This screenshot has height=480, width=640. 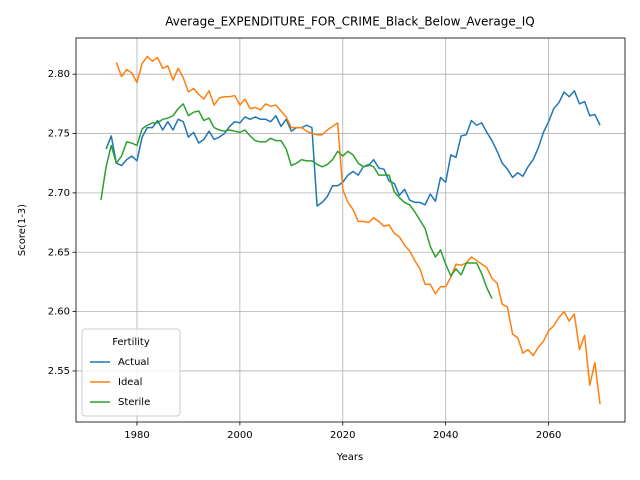 What do you see at coordinates (59, 134) in the screenshot?
I see `y-tick-label: 2.75` at bounding box center [59, 134].